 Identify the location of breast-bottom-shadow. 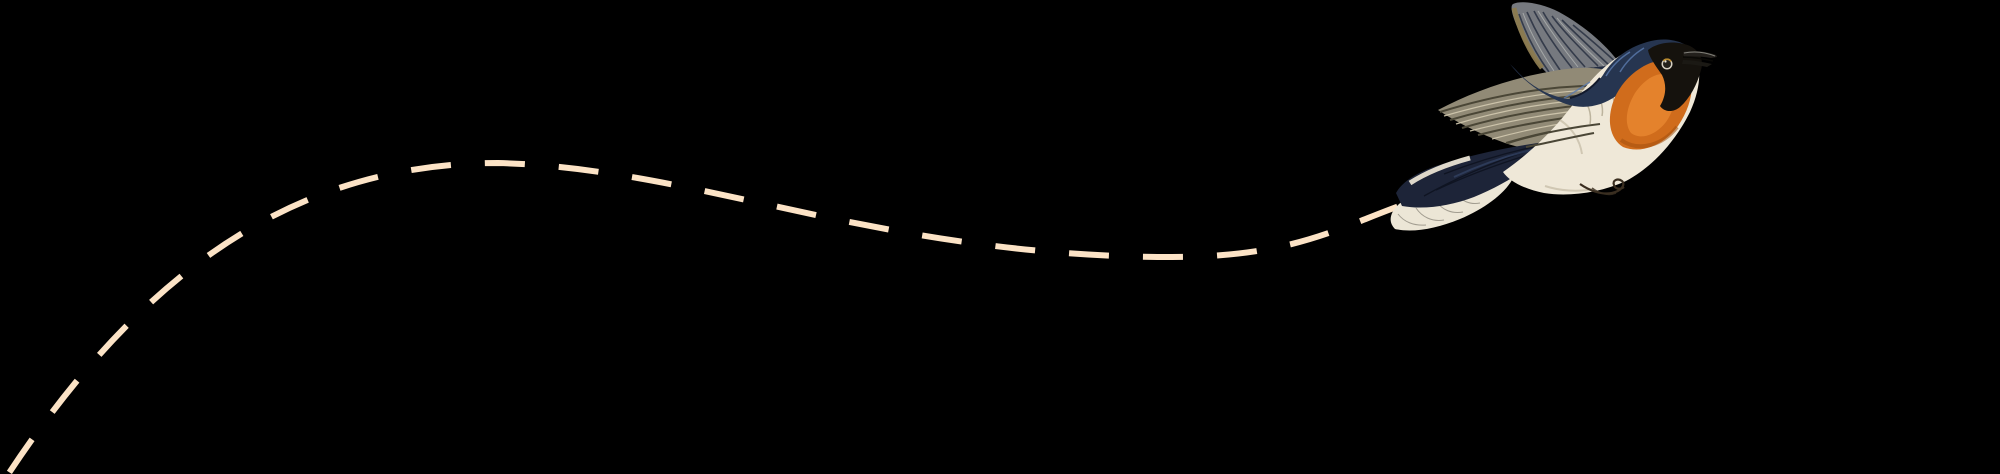
(1649, 137).